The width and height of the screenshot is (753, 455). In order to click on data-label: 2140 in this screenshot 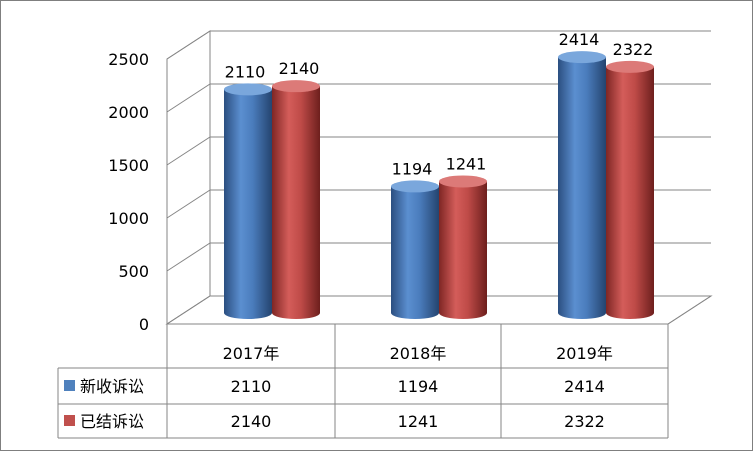, I will do `click(299, 68)`.